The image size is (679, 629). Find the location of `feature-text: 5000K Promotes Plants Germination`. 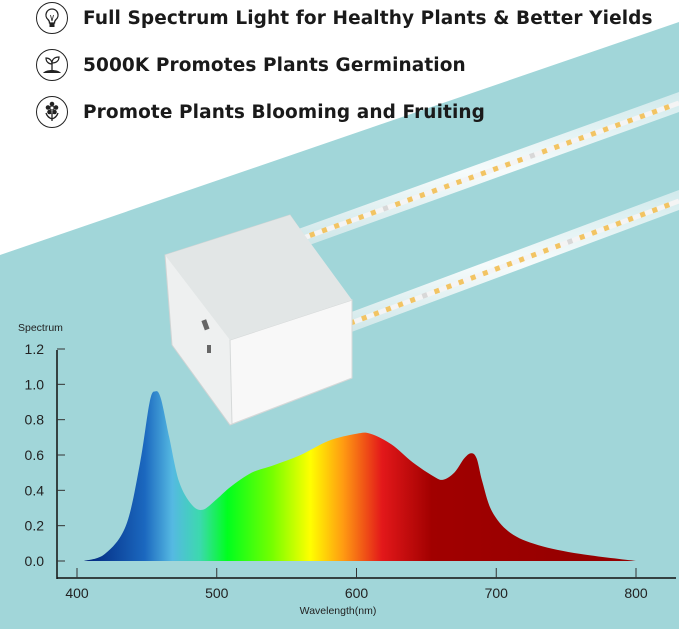

feature-text: 5000K Promotes Plants Germination is located at coordinates (274, 65).